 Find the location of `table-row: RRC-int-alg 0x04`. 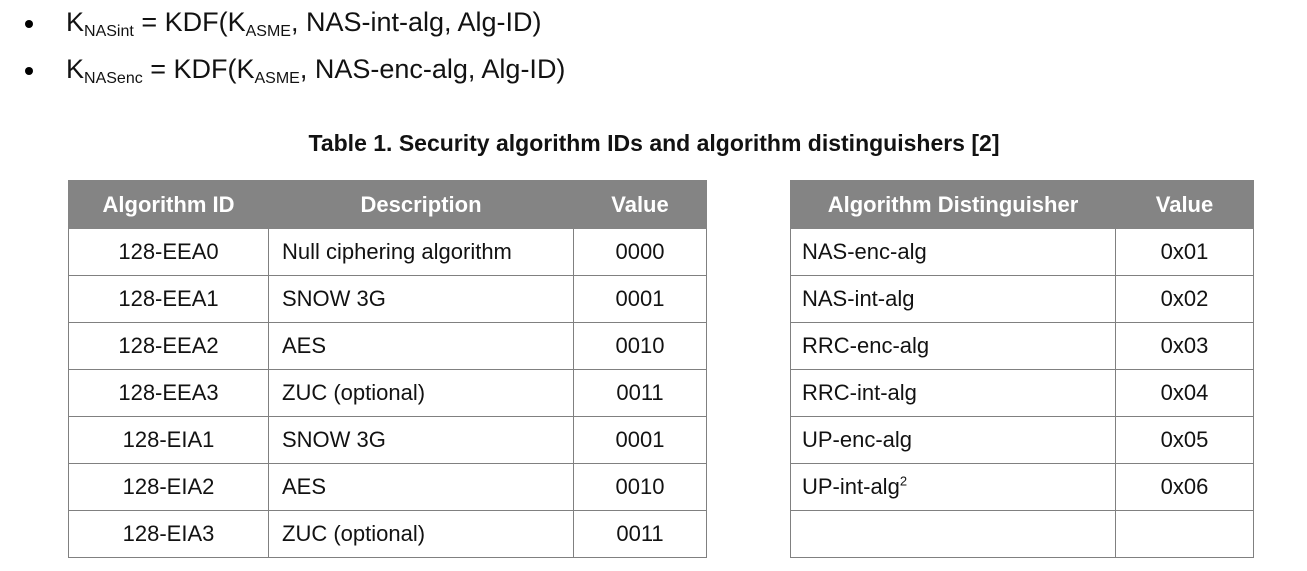

table-row: RRC-int-alg 0x04 is located at coordinates (1022, 393).